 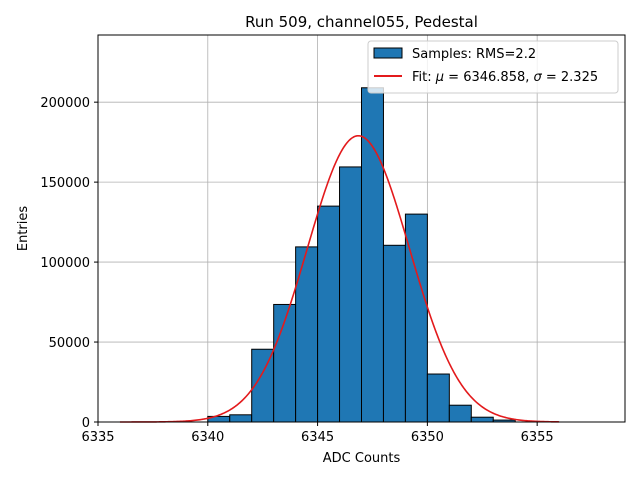 What do you see at coordinates (388, 53) in the screenshot?
I see `legend-samples-swatch` at bounding box center [388, 53].